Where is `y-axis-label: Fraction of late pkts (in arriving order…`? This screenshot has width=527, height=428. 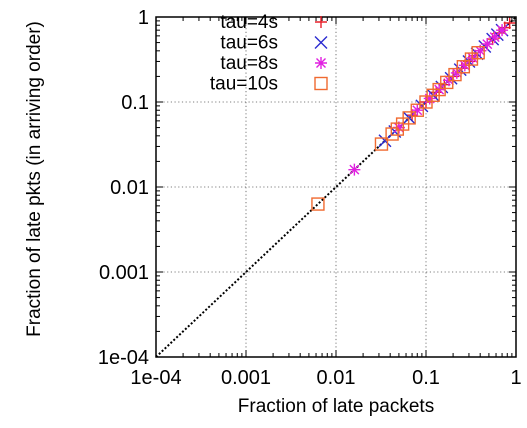
y-axis-label: Fraction of late pkts (in arriving order… is located at coordinates (34, 179).